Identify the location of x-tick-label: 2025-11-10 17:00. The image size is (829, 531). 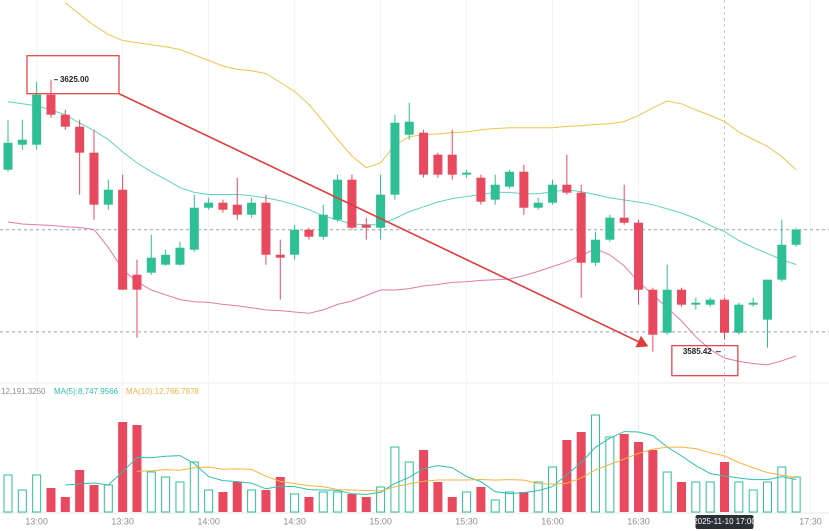
(724, 521).